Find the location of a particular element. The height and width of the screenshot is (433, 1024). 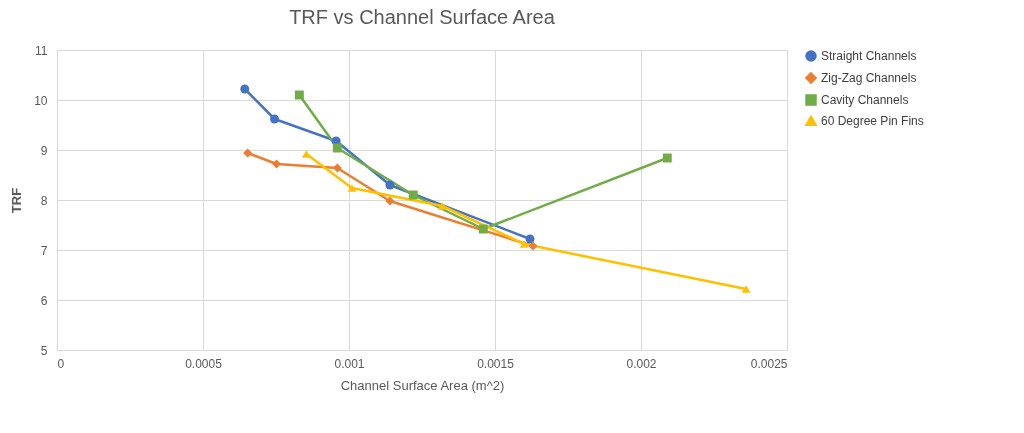

x-tick-label: 0.0015 is located at coordinates (496, 363).